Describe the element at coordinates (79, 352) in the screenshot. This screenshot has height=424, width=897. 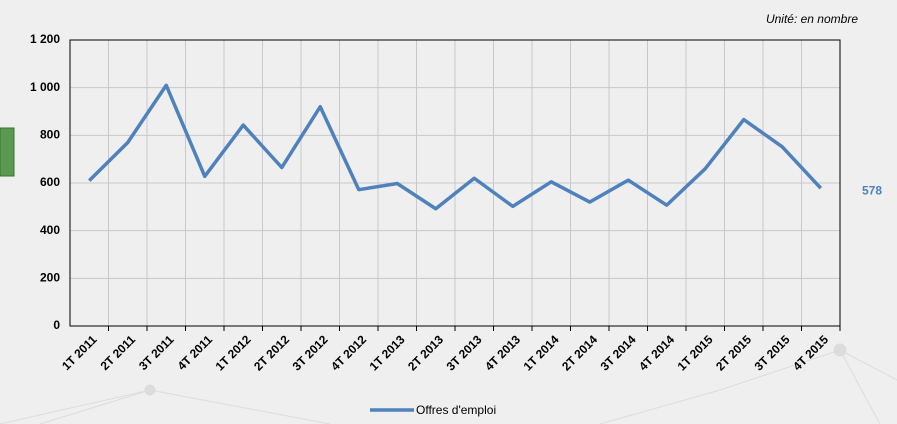
I see `x-tick-label: 1T 2011` at that location.